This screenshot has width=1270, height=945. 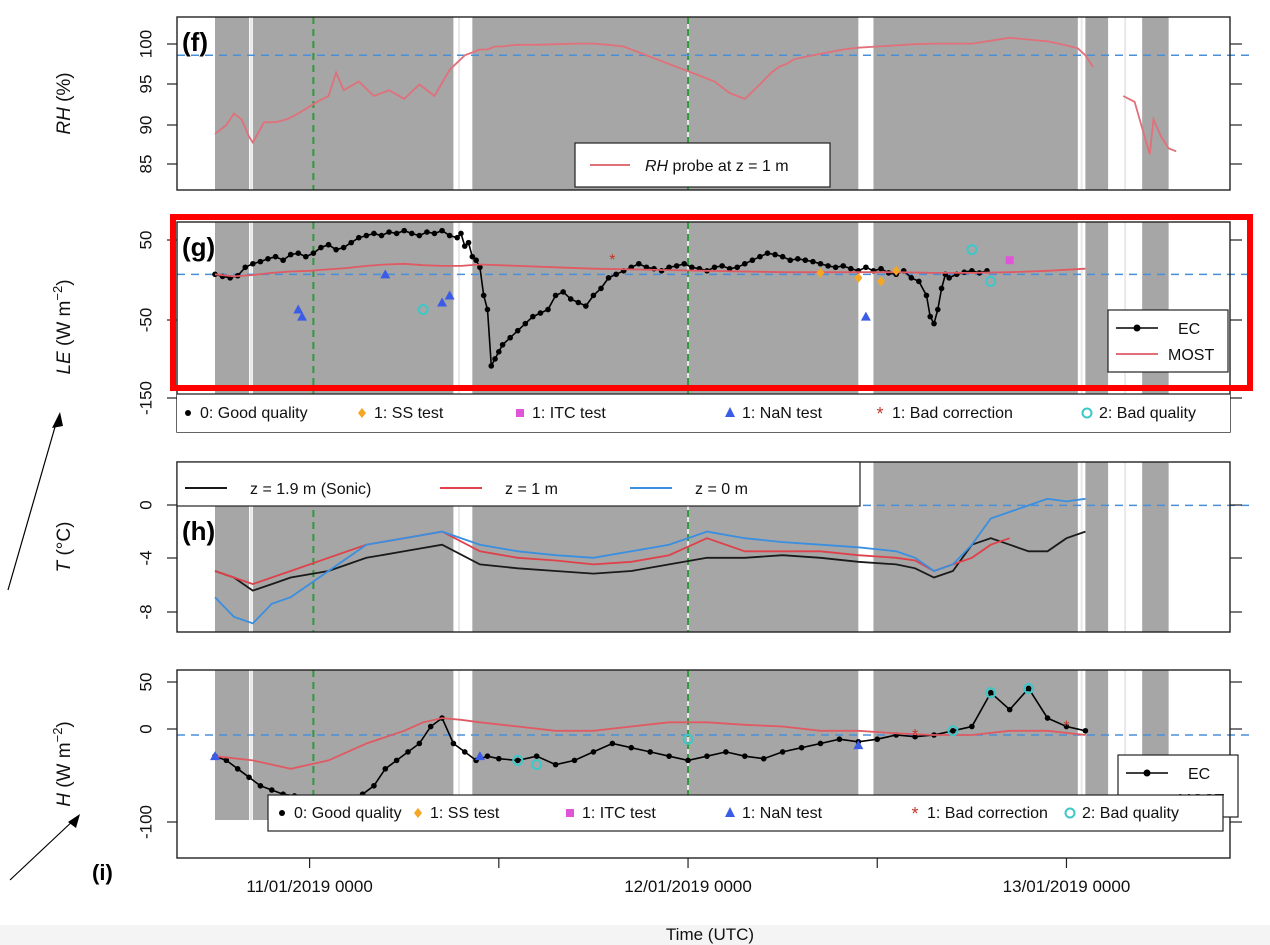 What do you see at coordinates (531, 489) in the screenshot?
I see `legend-entry: z = 1 m` at bounding box center [531, 489].